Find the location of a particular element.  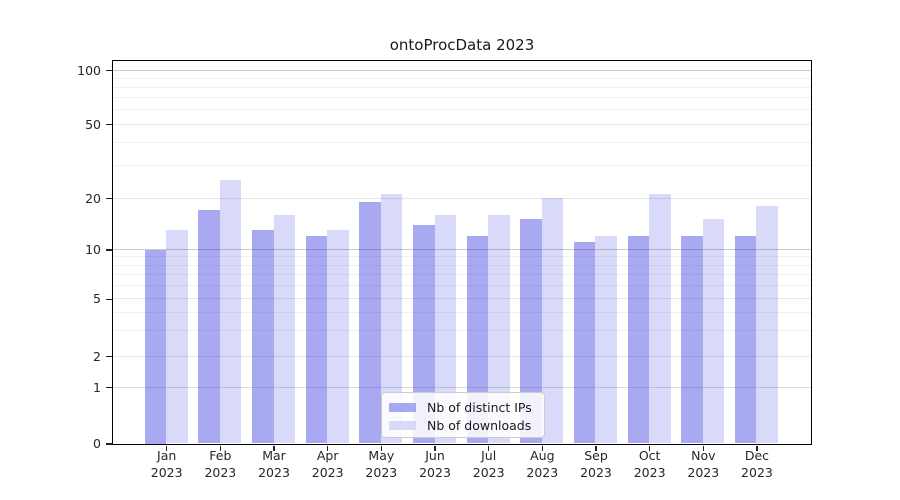

chart-title: ontoProcData 2023 is located at coordinates (462, 45).